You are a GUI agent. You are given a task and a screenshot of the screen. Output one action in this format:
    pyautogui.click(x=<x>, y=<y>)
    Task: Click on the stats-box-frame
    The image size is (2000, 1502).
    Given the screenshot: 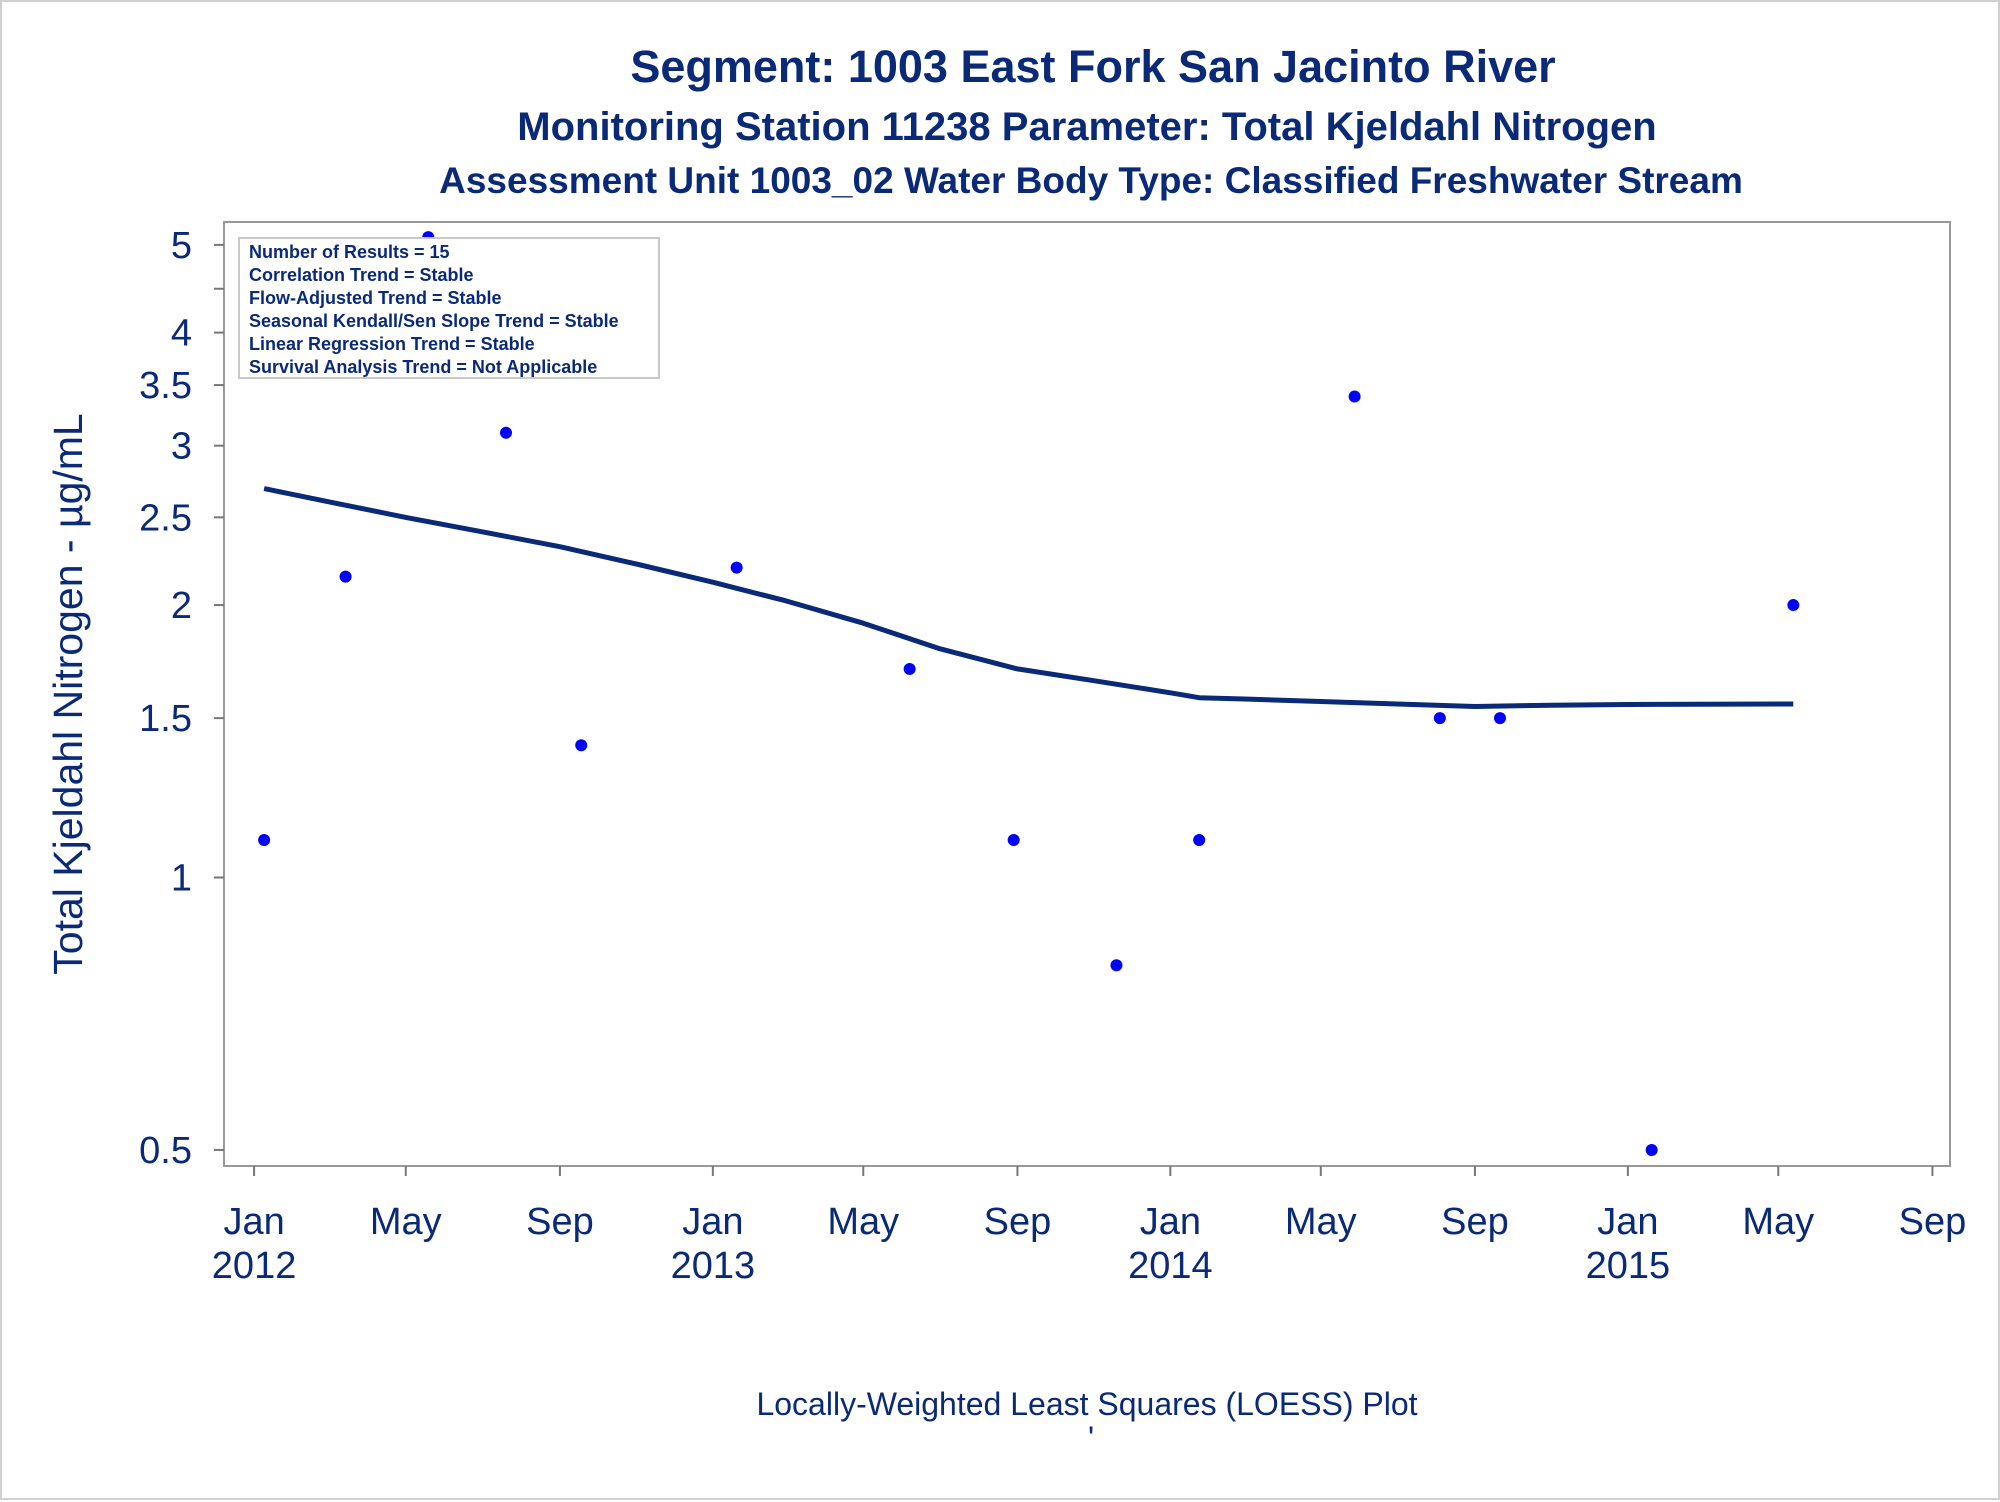 What is the action you would take?
    pyautogui.click(x=449, y=308)
    